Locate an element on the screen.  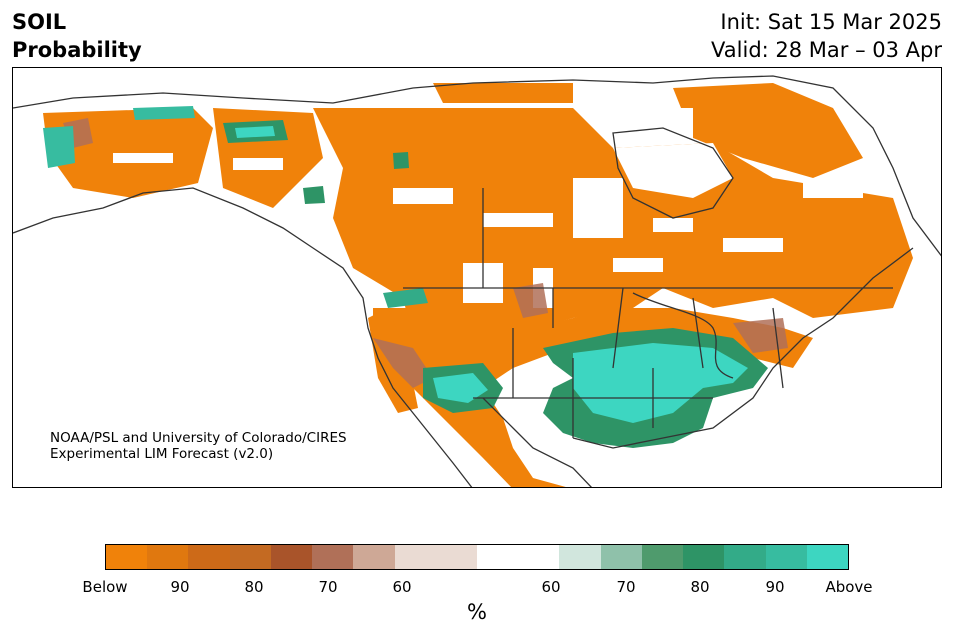
product-title: Probability is located at coordinates (77, 50).